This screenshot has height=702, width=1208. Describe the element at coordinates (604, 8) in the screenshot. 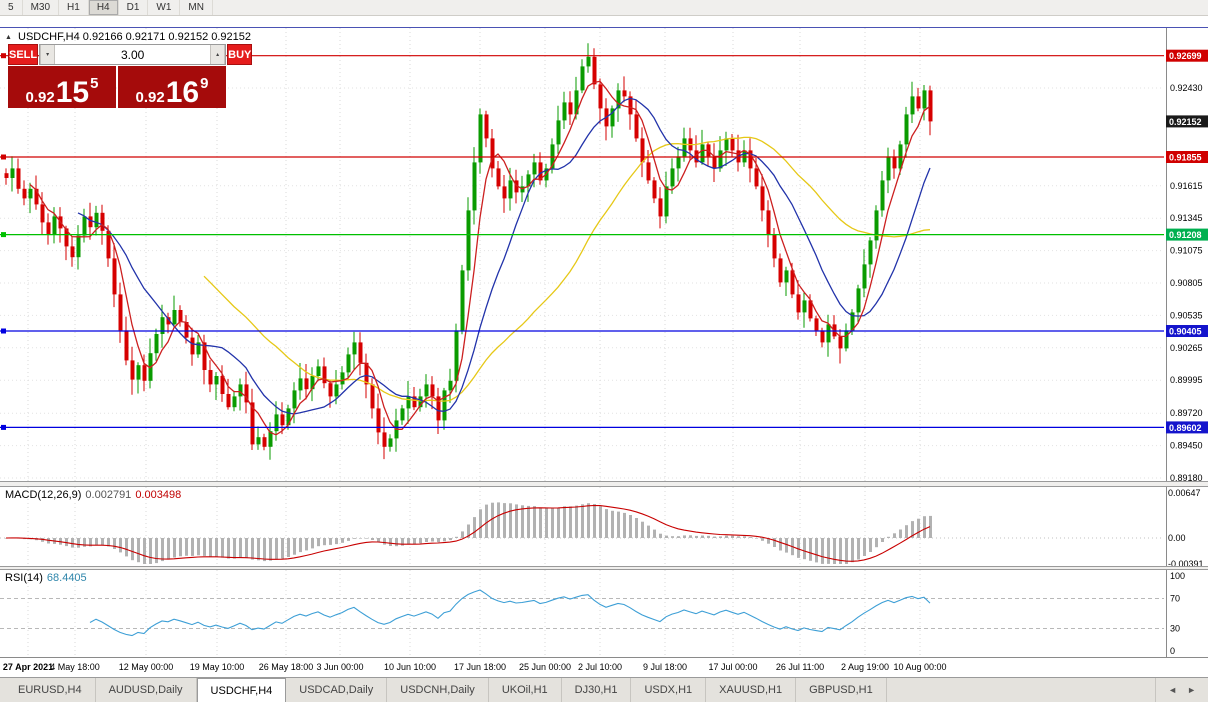

I see `timeframe-toolbar: 5 M30 H1 H4 D1 W1 MN` at that location.